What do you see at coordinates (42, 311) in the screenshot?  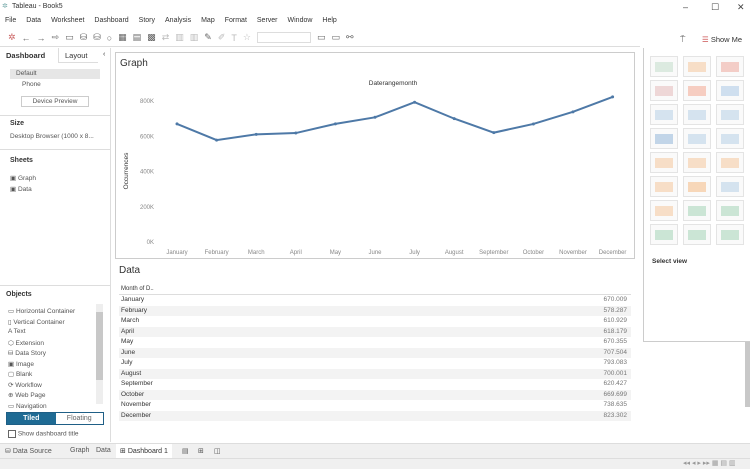 I see `object-item: ▭ Horizontal Container` at bounding box center [42, 311].